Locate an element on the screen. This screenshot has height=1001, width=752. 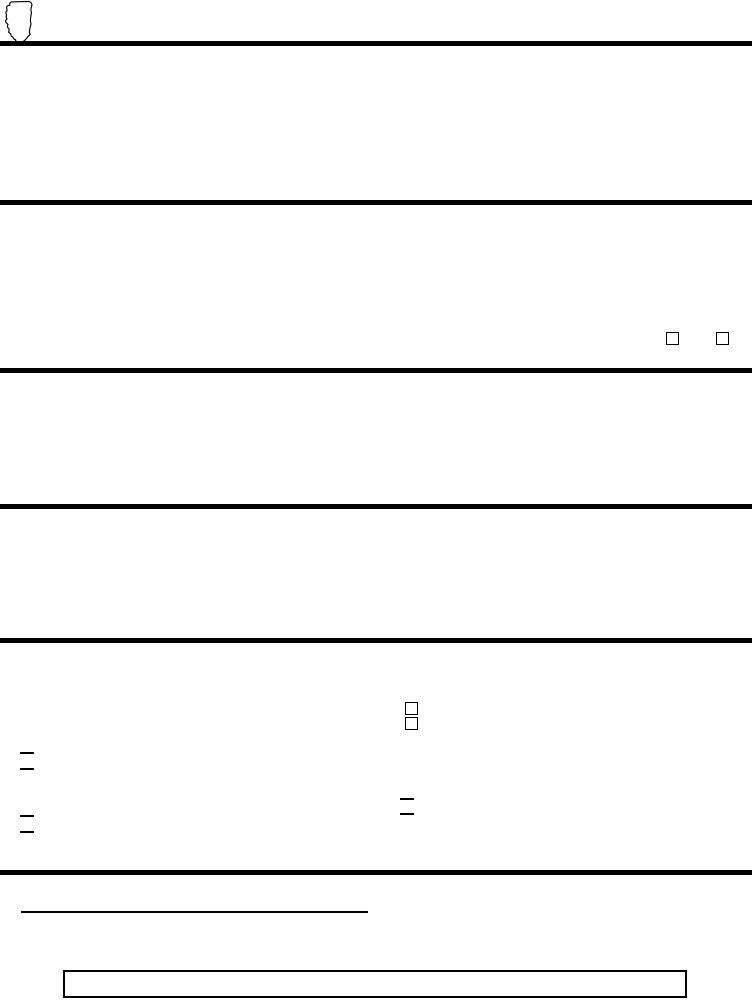
checkbox-section2-option2 is located at coordinates (722, 338).